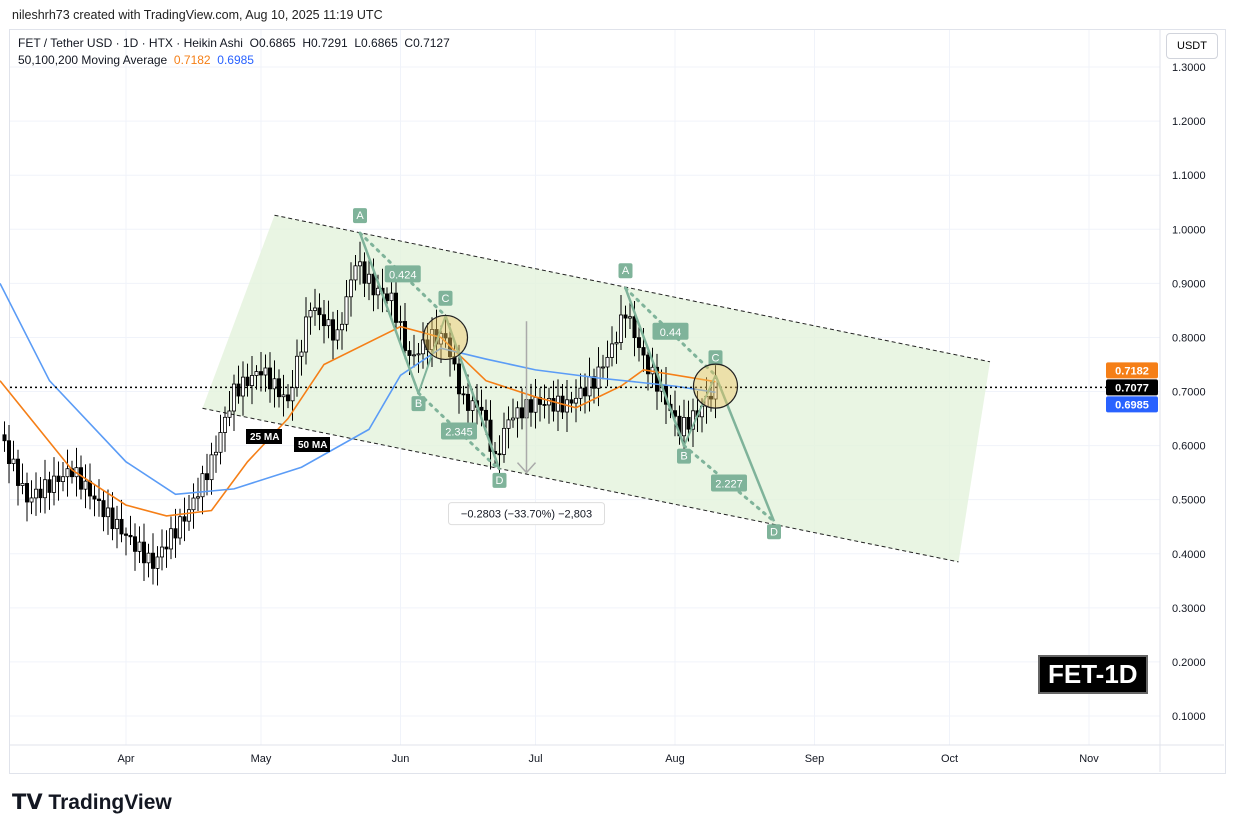 The image size is (1234, 833). I want to click on y-tick-label: 0.9000, so click(1189, 284).